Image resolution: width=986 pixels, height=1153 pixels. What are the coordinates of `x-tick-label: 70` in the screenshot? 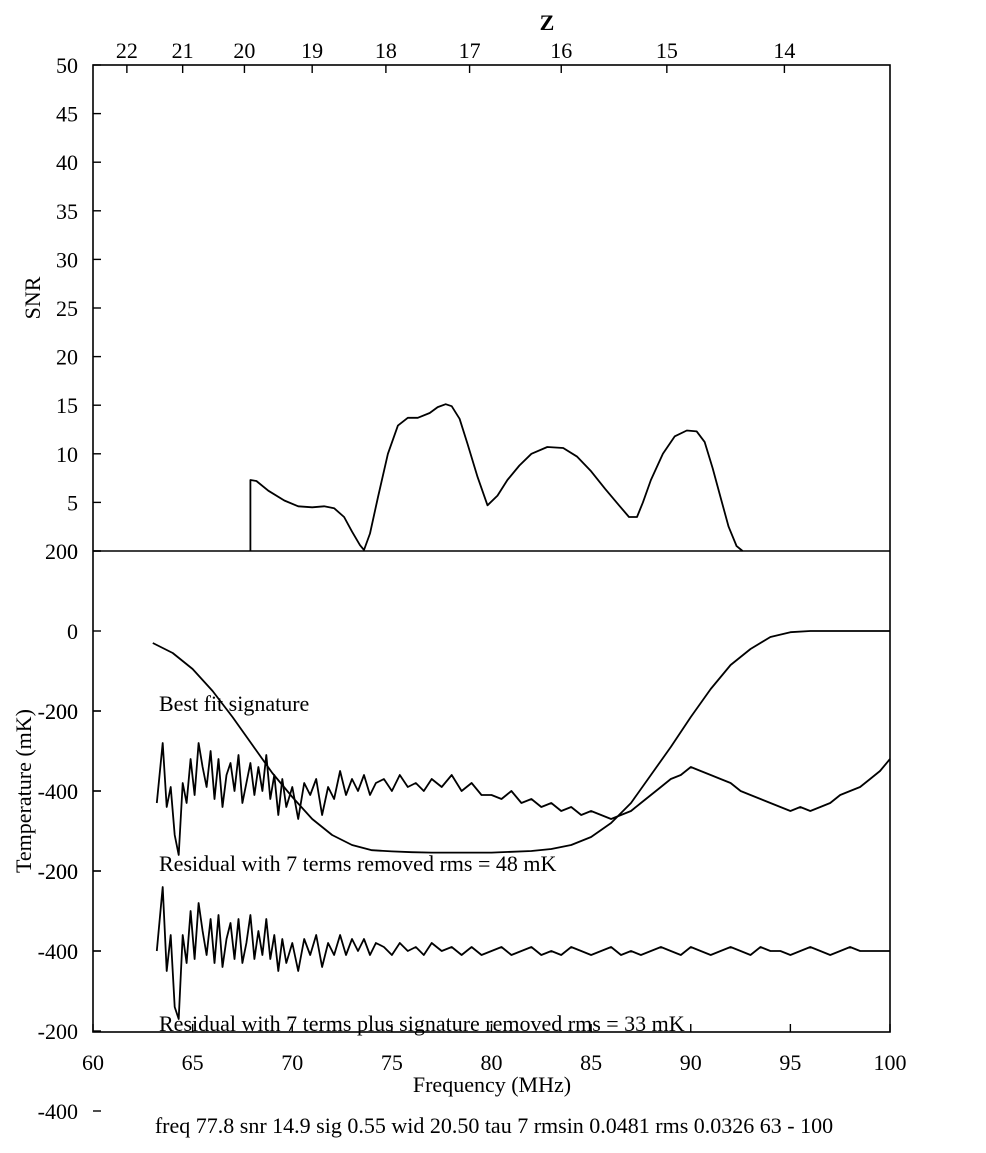 It's located at (292, 1062).